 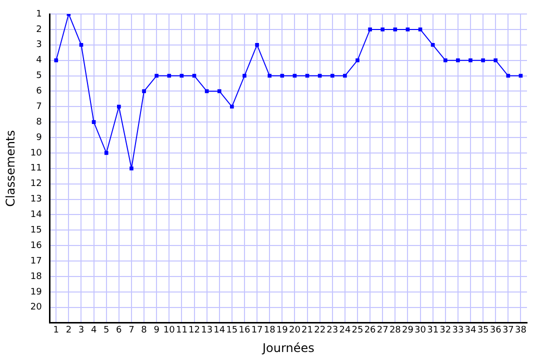 What do you see at coordinates (93, 331) in the screenshot?
I see `x-tick-label: 4` at bounding box center [93, 331].